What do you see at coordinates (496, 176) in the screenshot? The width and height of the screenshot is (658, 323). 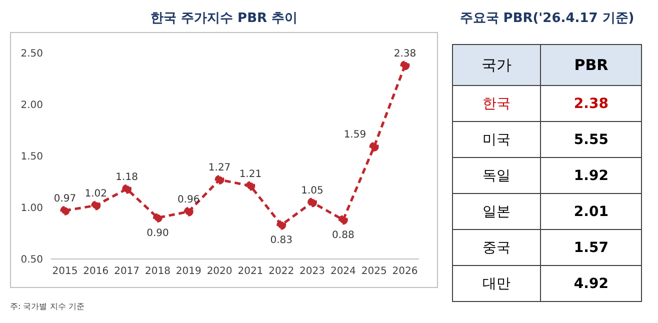 I see `category-label: 독일` at bounding box center [496, 176].